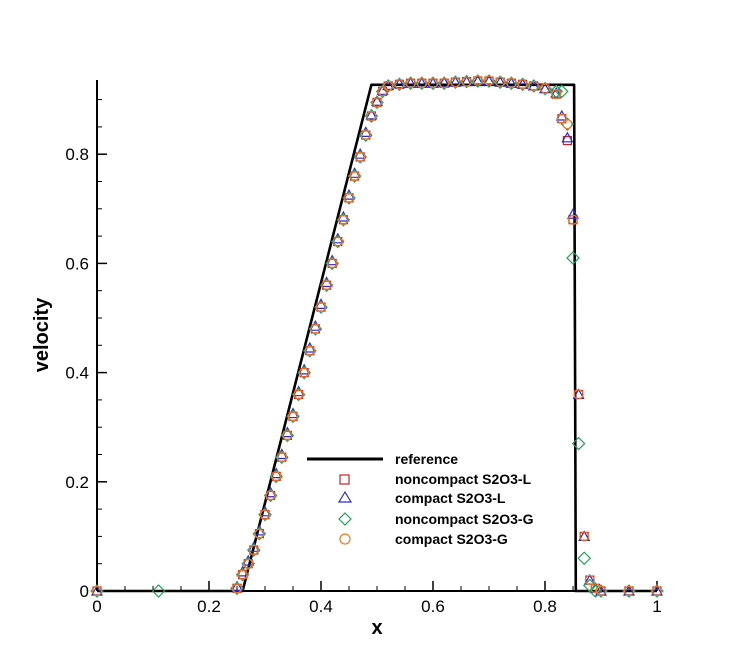  I want to click on y-tick-label: 0, so click(84, 591).